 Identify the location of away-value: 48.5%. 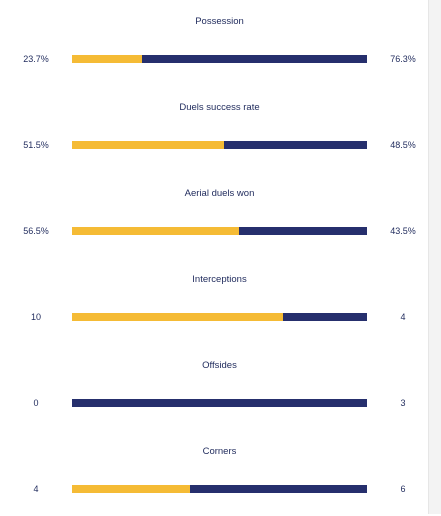
(403, 145).